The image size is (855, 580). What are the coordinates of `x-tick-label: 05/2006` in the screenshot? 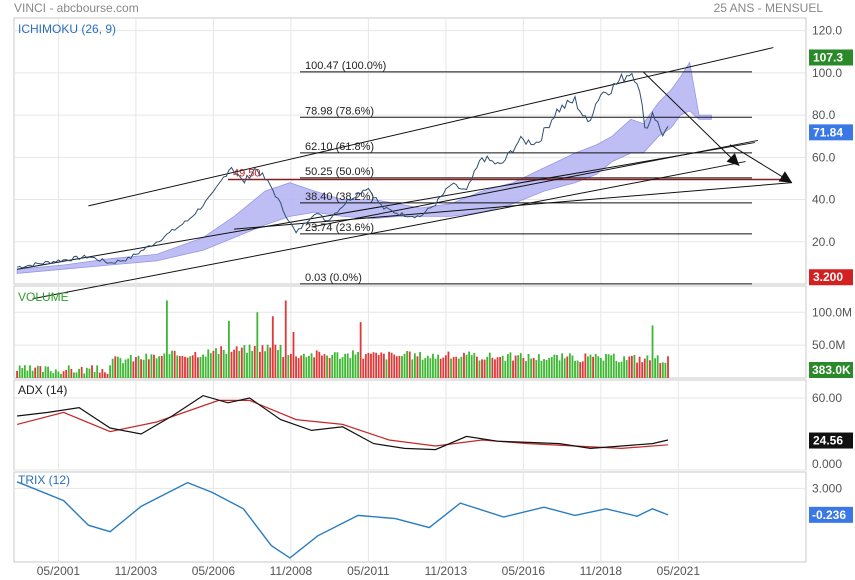 It's located at (214, 571).